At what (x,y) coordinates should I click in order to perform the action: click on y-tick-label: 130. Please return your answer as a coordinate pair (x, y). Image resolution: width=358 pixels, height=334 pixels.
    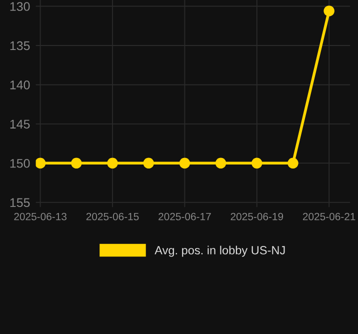
    Looking at the image, I should click on (20, 6).